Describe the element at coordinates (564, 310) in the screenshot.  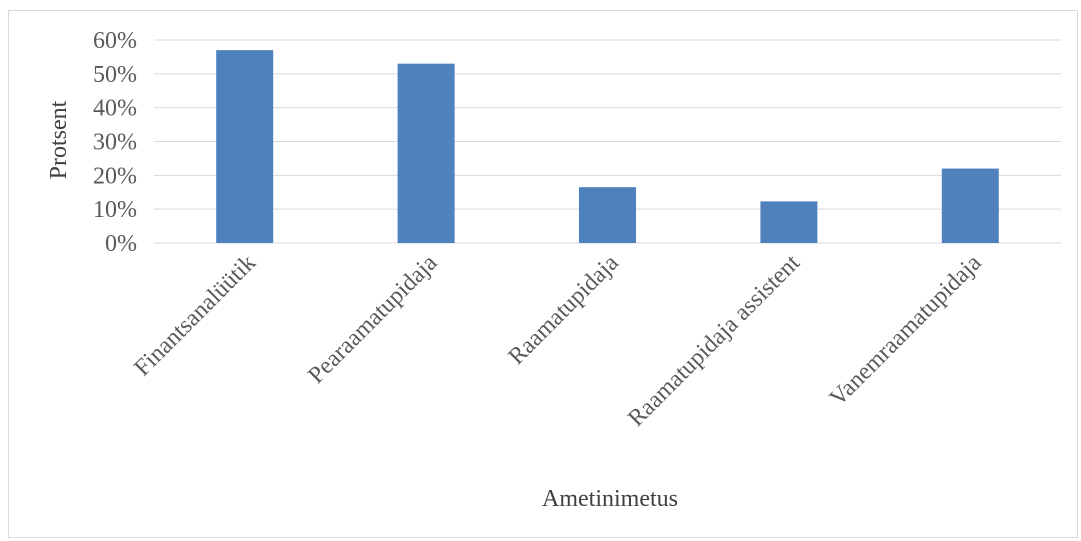
I see `x-tick-label: Raamatupidaja` at that location.